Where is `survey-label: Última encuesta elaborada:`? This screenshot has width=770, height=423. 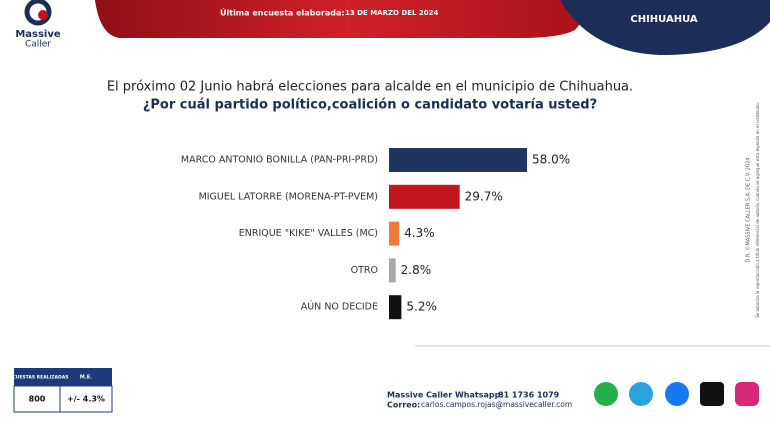
survey-label: Última encuesta elaborada: is located at coordinates (282, 12).